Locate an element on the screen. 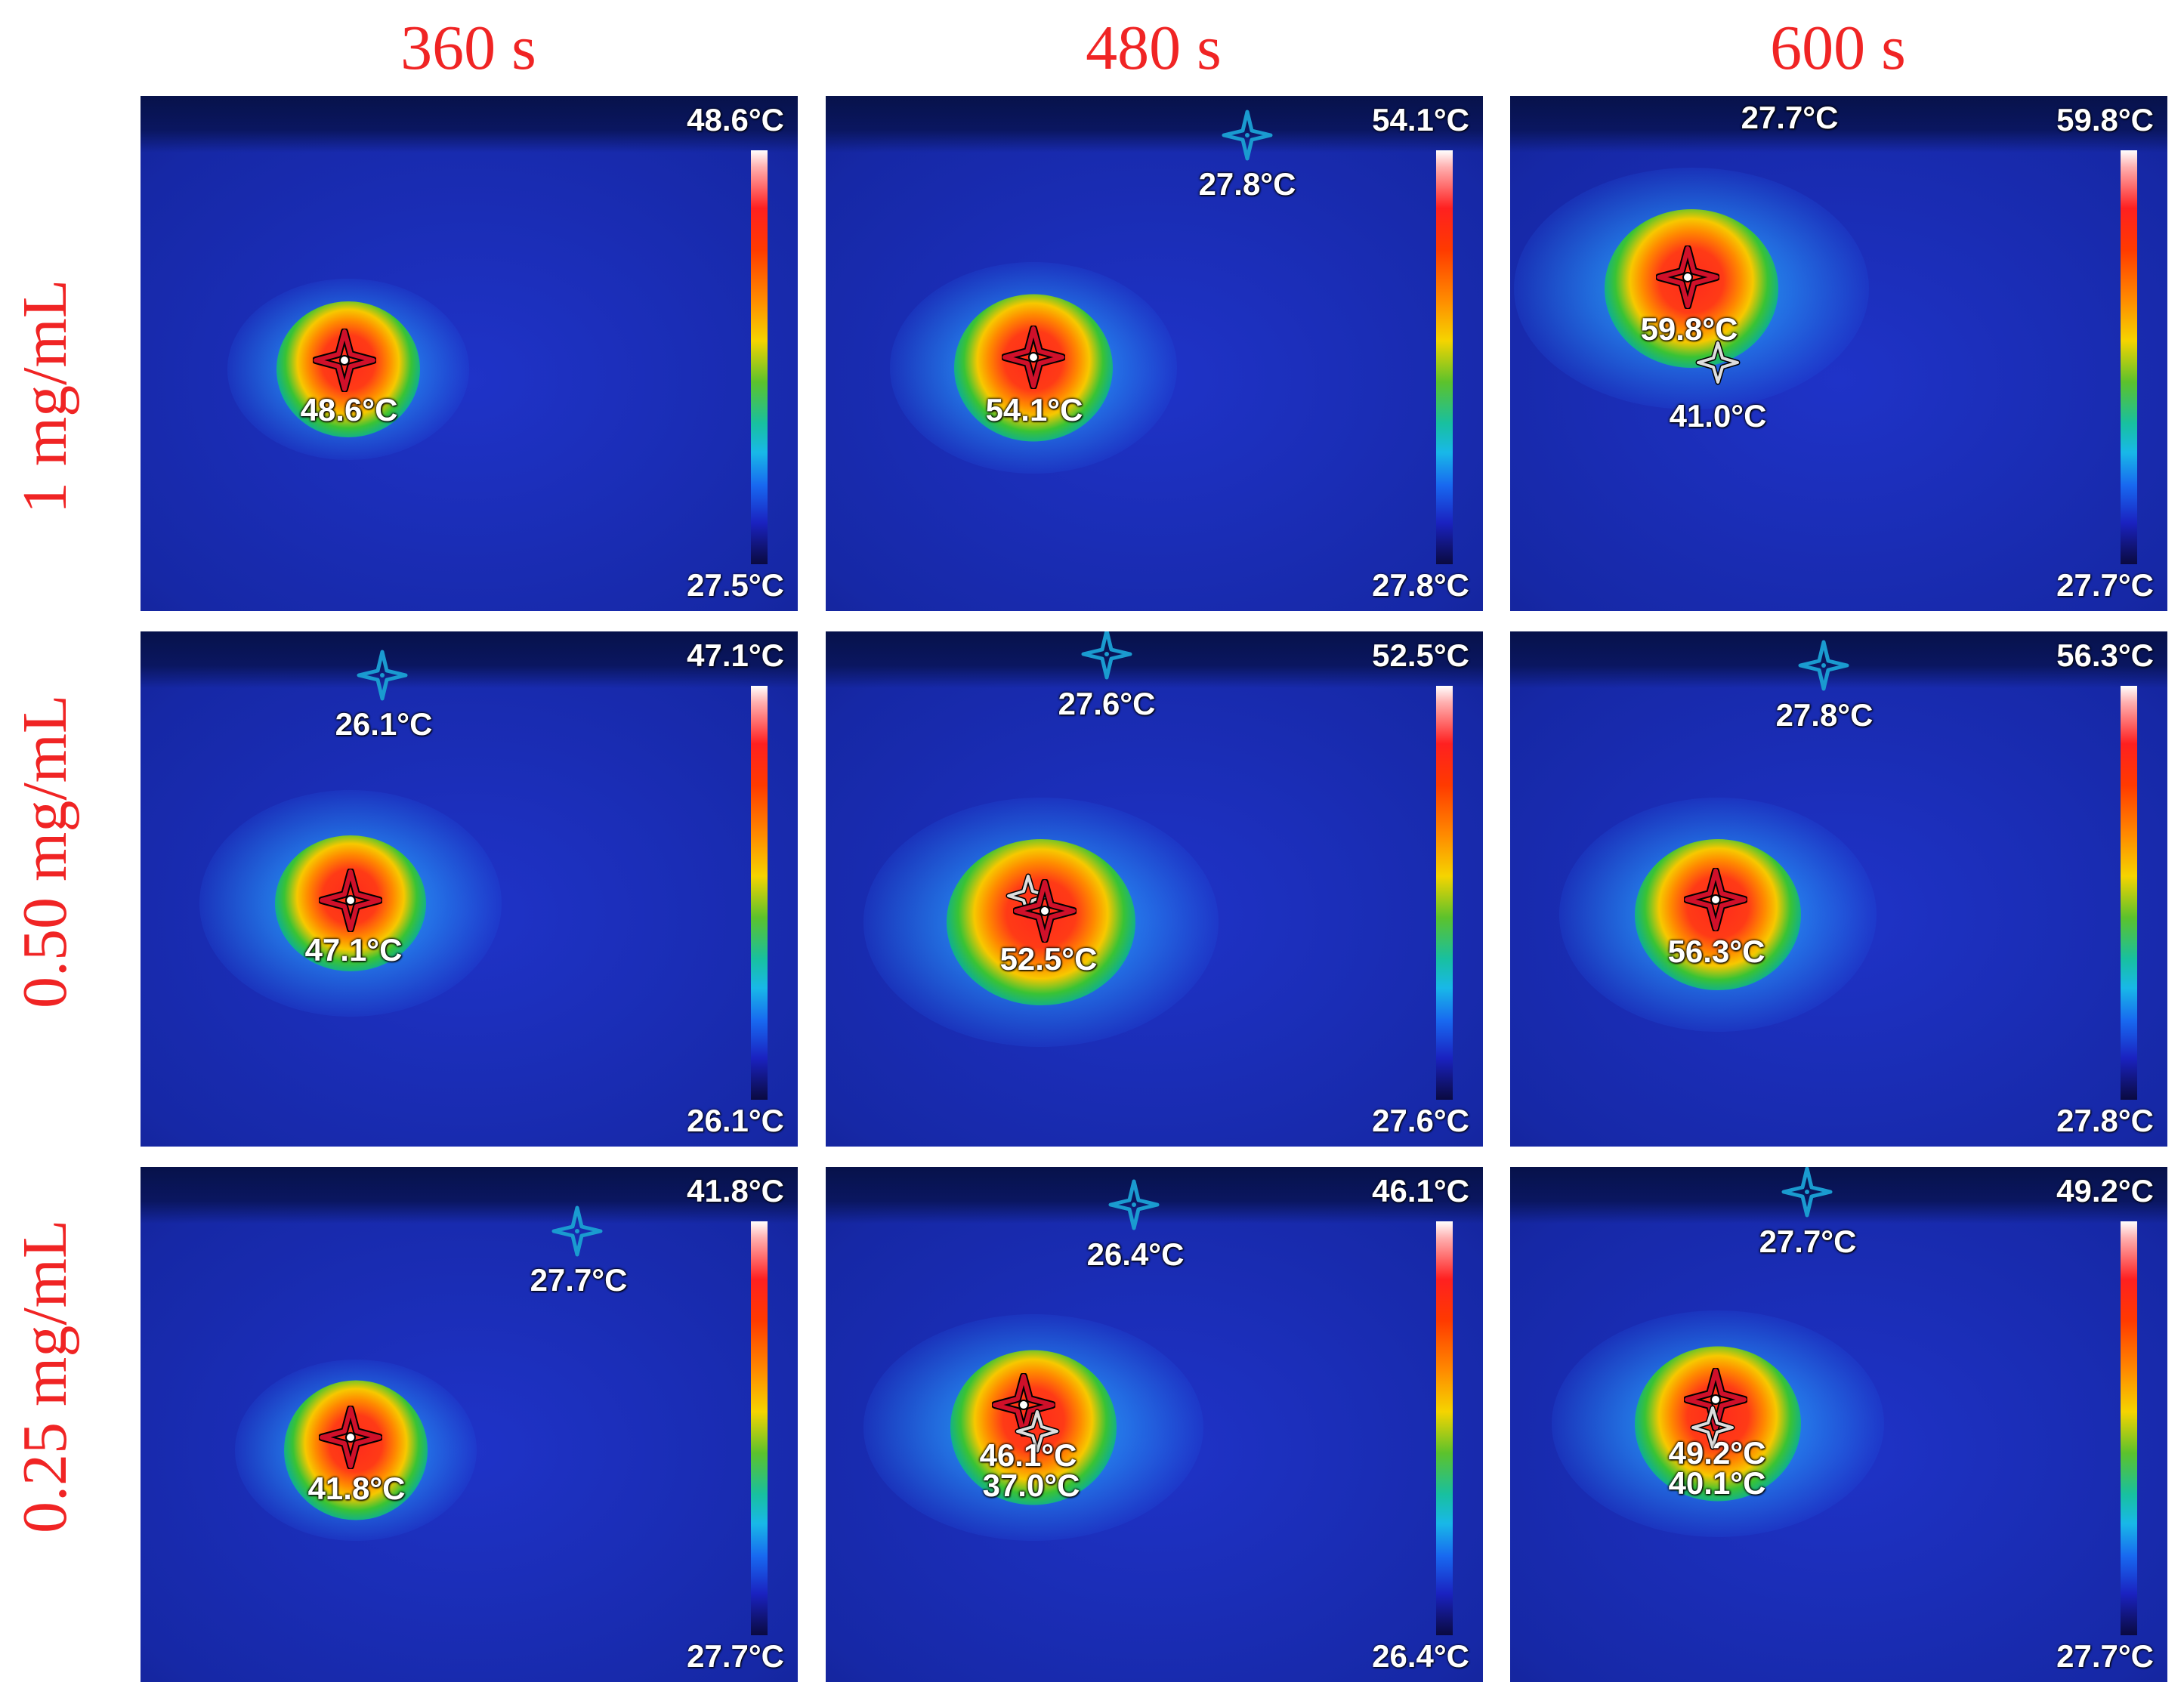 The height and width of the screenshot is (1707, 2184). cold-temp-label: 26.4°C is located at coordinates (1135, 1254).